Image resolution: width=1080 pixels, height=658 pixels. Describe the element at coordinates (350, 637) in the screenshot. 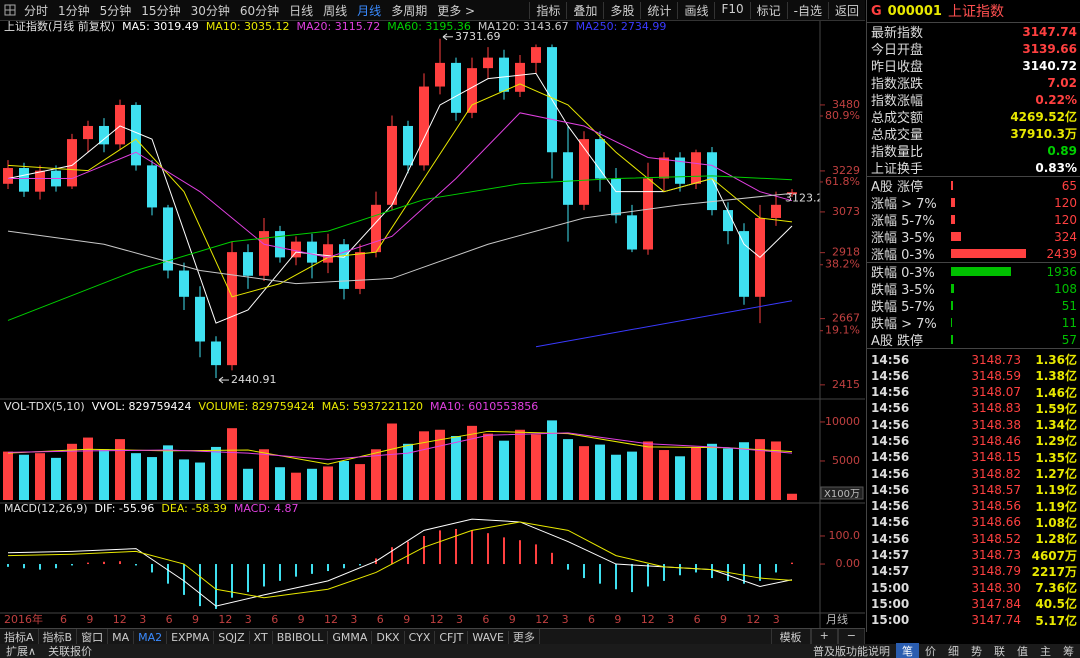

I see `indicator-tab: GMMA` at that location.